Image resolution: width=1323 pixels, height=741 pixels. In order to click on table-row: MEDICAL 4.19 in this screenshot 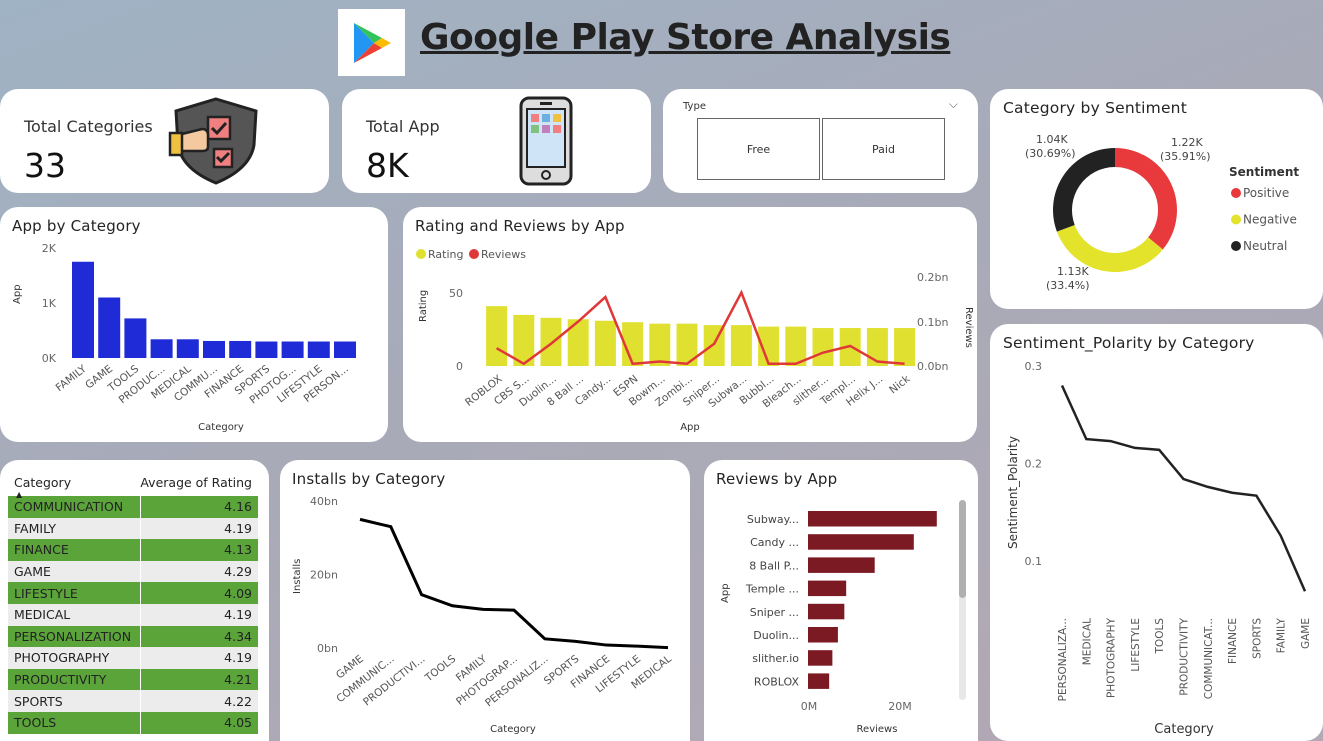, I will do `click(133, 614)`.